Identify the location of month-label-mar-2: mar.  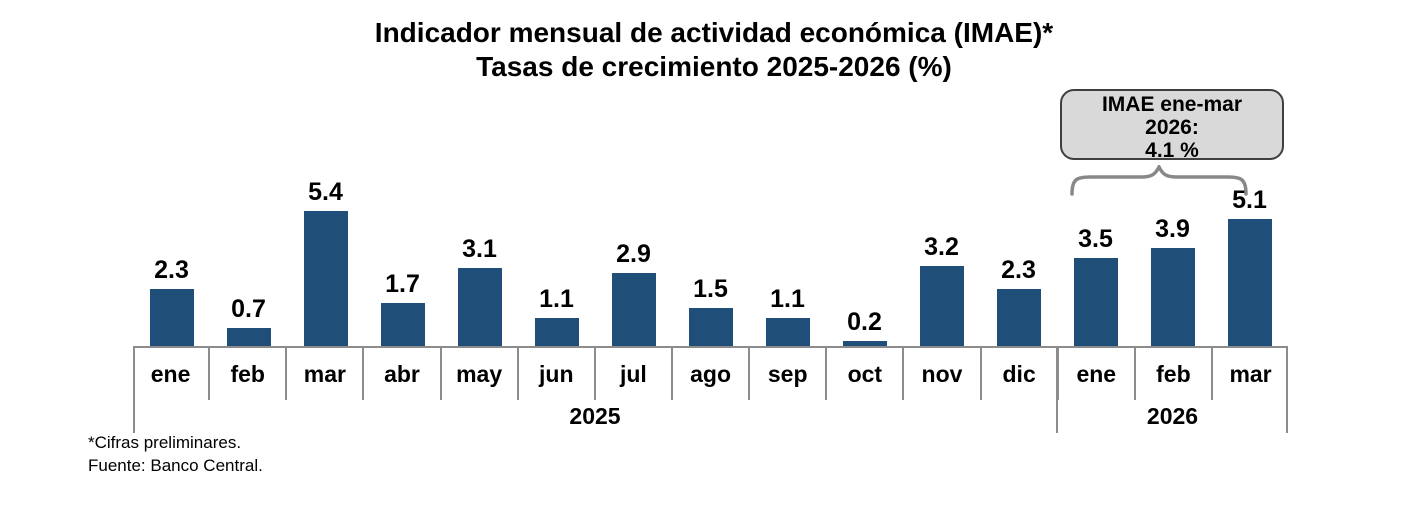
(323, 374).